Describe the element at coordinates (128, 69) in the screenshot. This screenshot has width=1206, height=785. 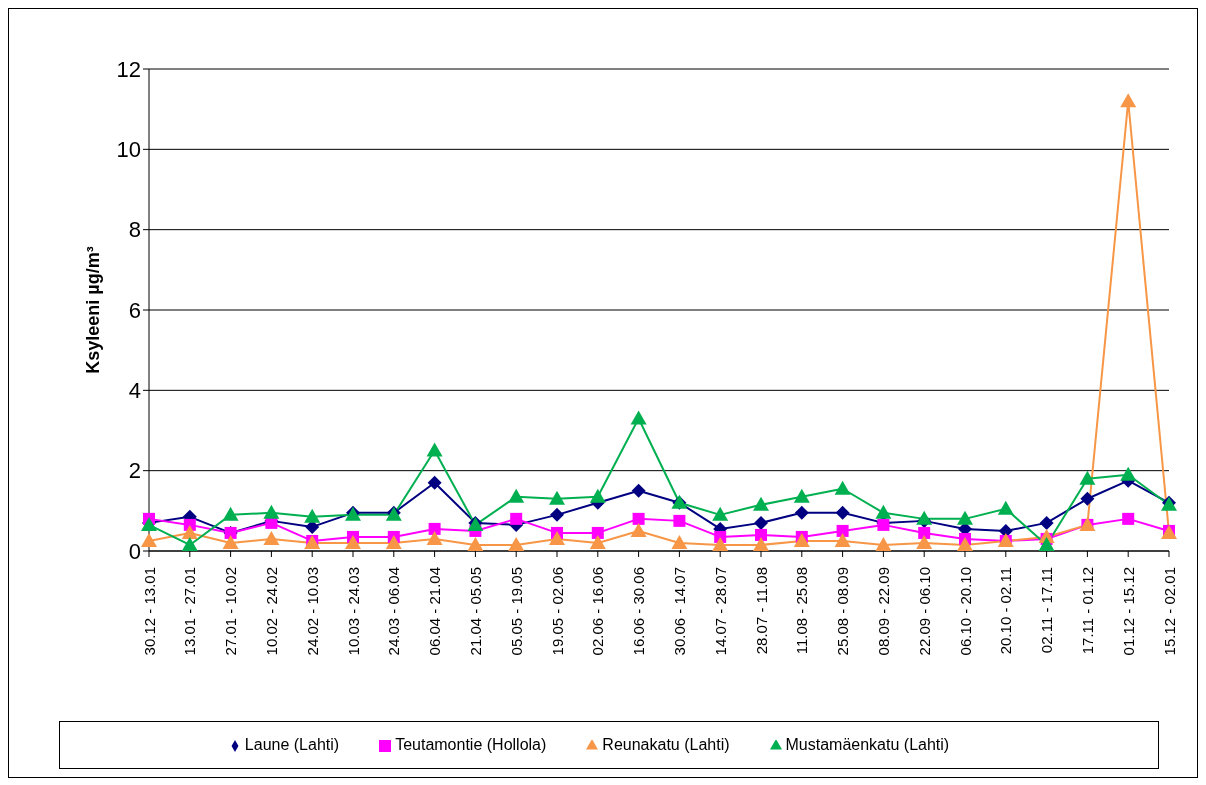
I see `y-tick-label: 12` at that location.